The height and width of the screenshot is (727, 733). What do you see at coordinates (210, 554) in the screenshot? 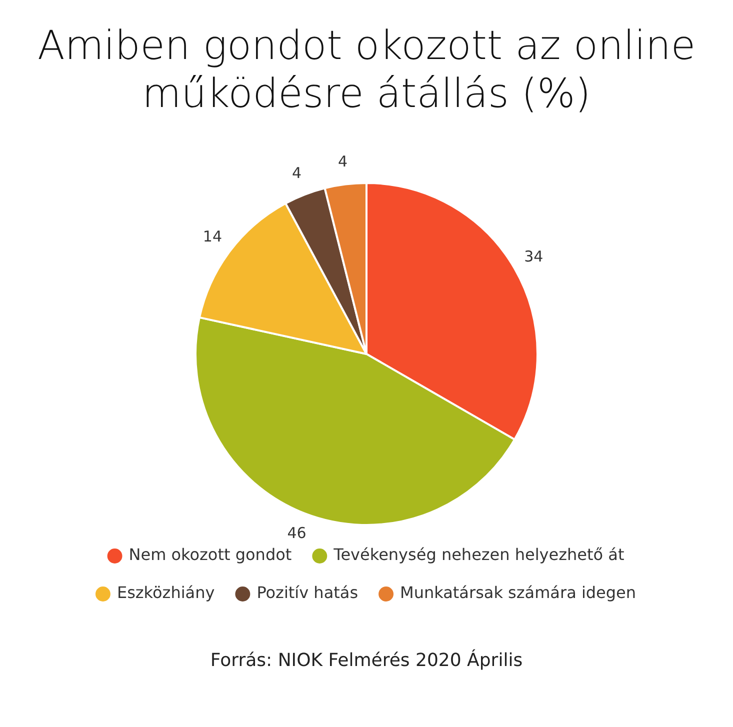
I see `legend-label: Nem okozott gondot` at bounding box center [210, 554].